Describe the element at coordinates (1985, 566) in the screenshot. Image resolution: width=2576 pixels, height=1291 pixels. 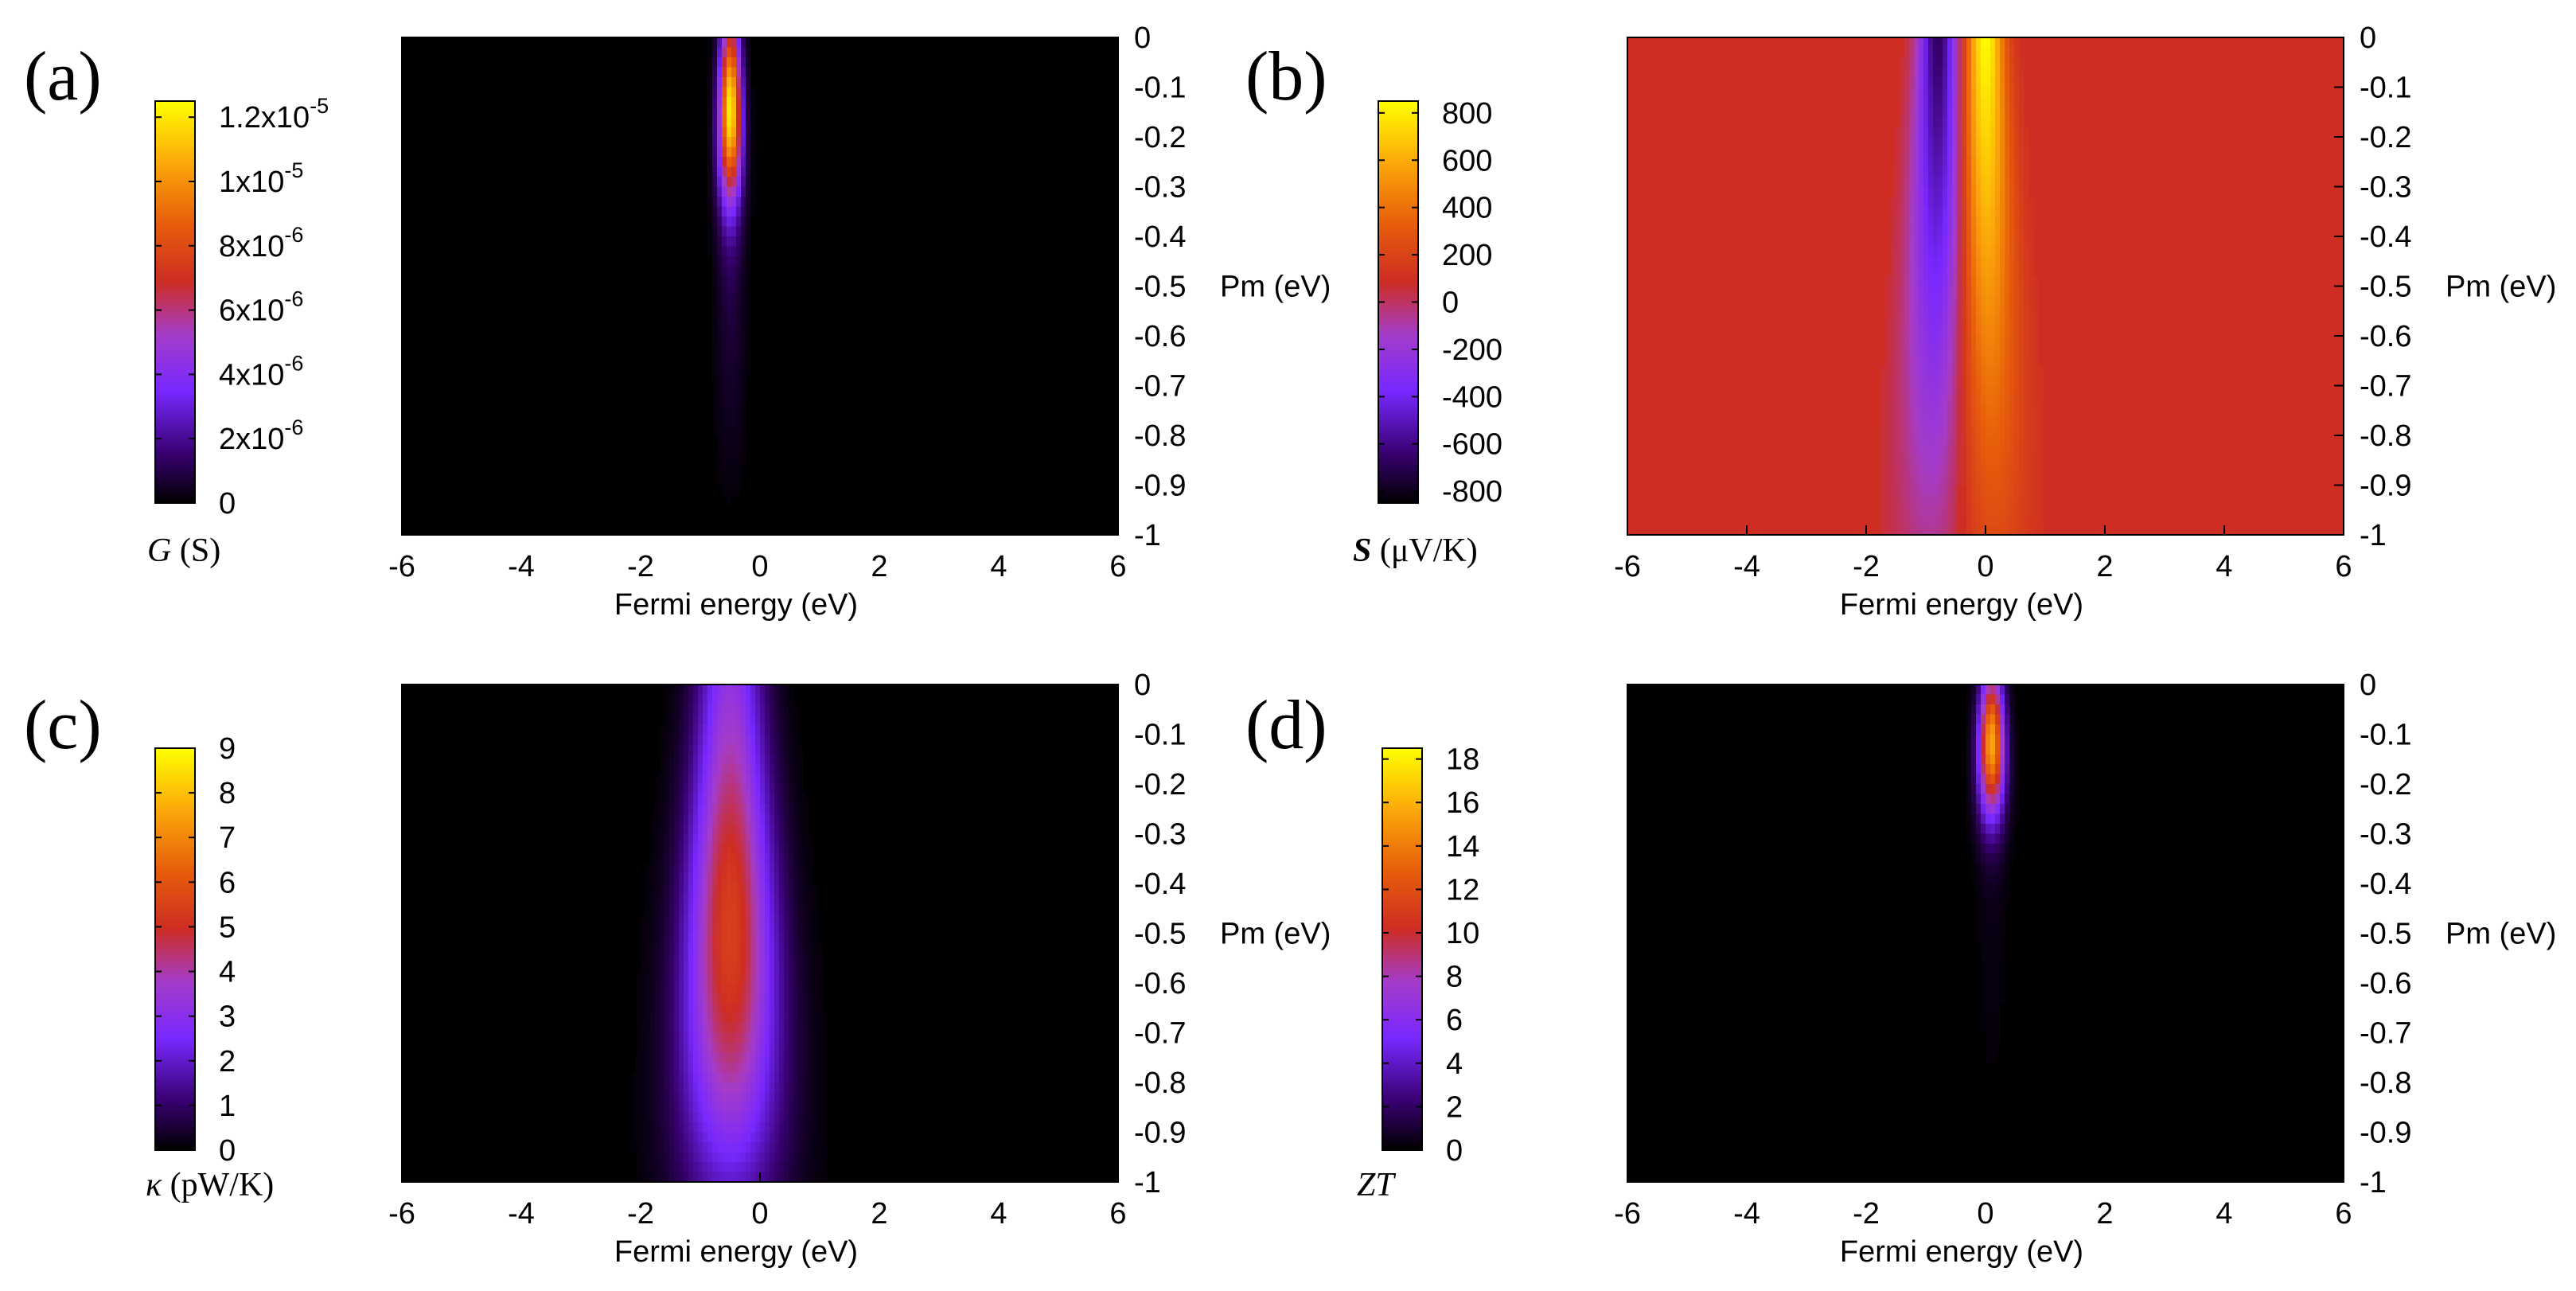
I see `x-tick-label: 0` at that location.